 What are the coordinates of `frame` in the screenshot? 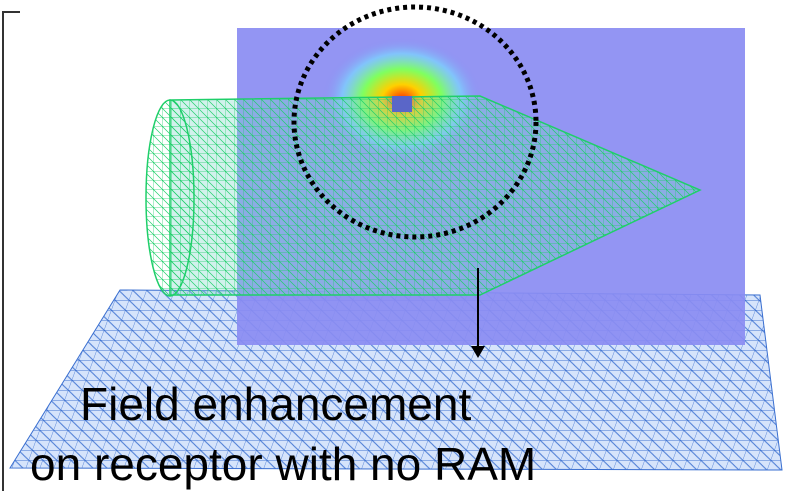 It's located at (11, 251).